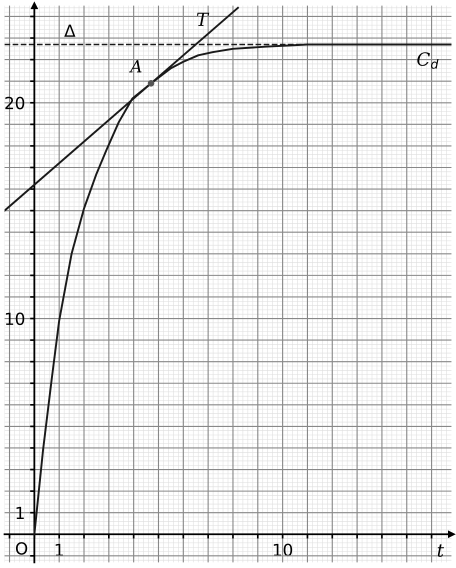 The width and height of the screenshot is (456, 568). I want to click on y-tick-label: 20, so click(14, 103).